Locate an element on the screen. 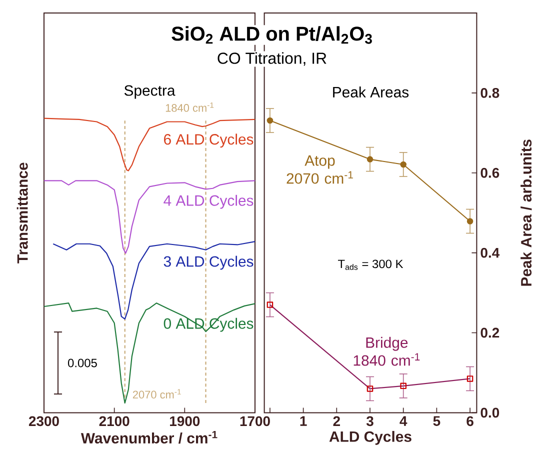 This screenshot has height=475, width=544. text: Spectra is located at coordinates (150, 92).